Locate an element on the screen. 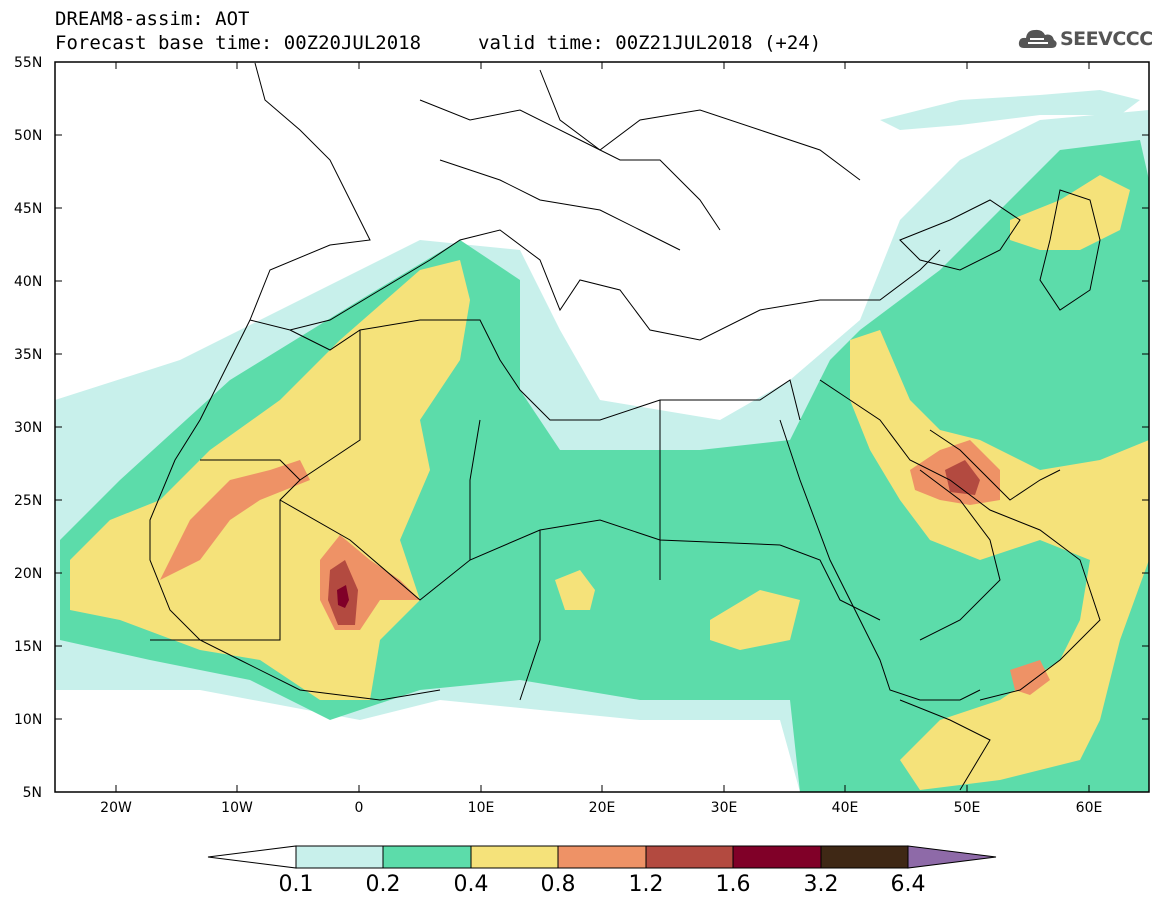 This screenshot has width=1165, height=905. cloud-icon is located at coordinates (1037, 38).